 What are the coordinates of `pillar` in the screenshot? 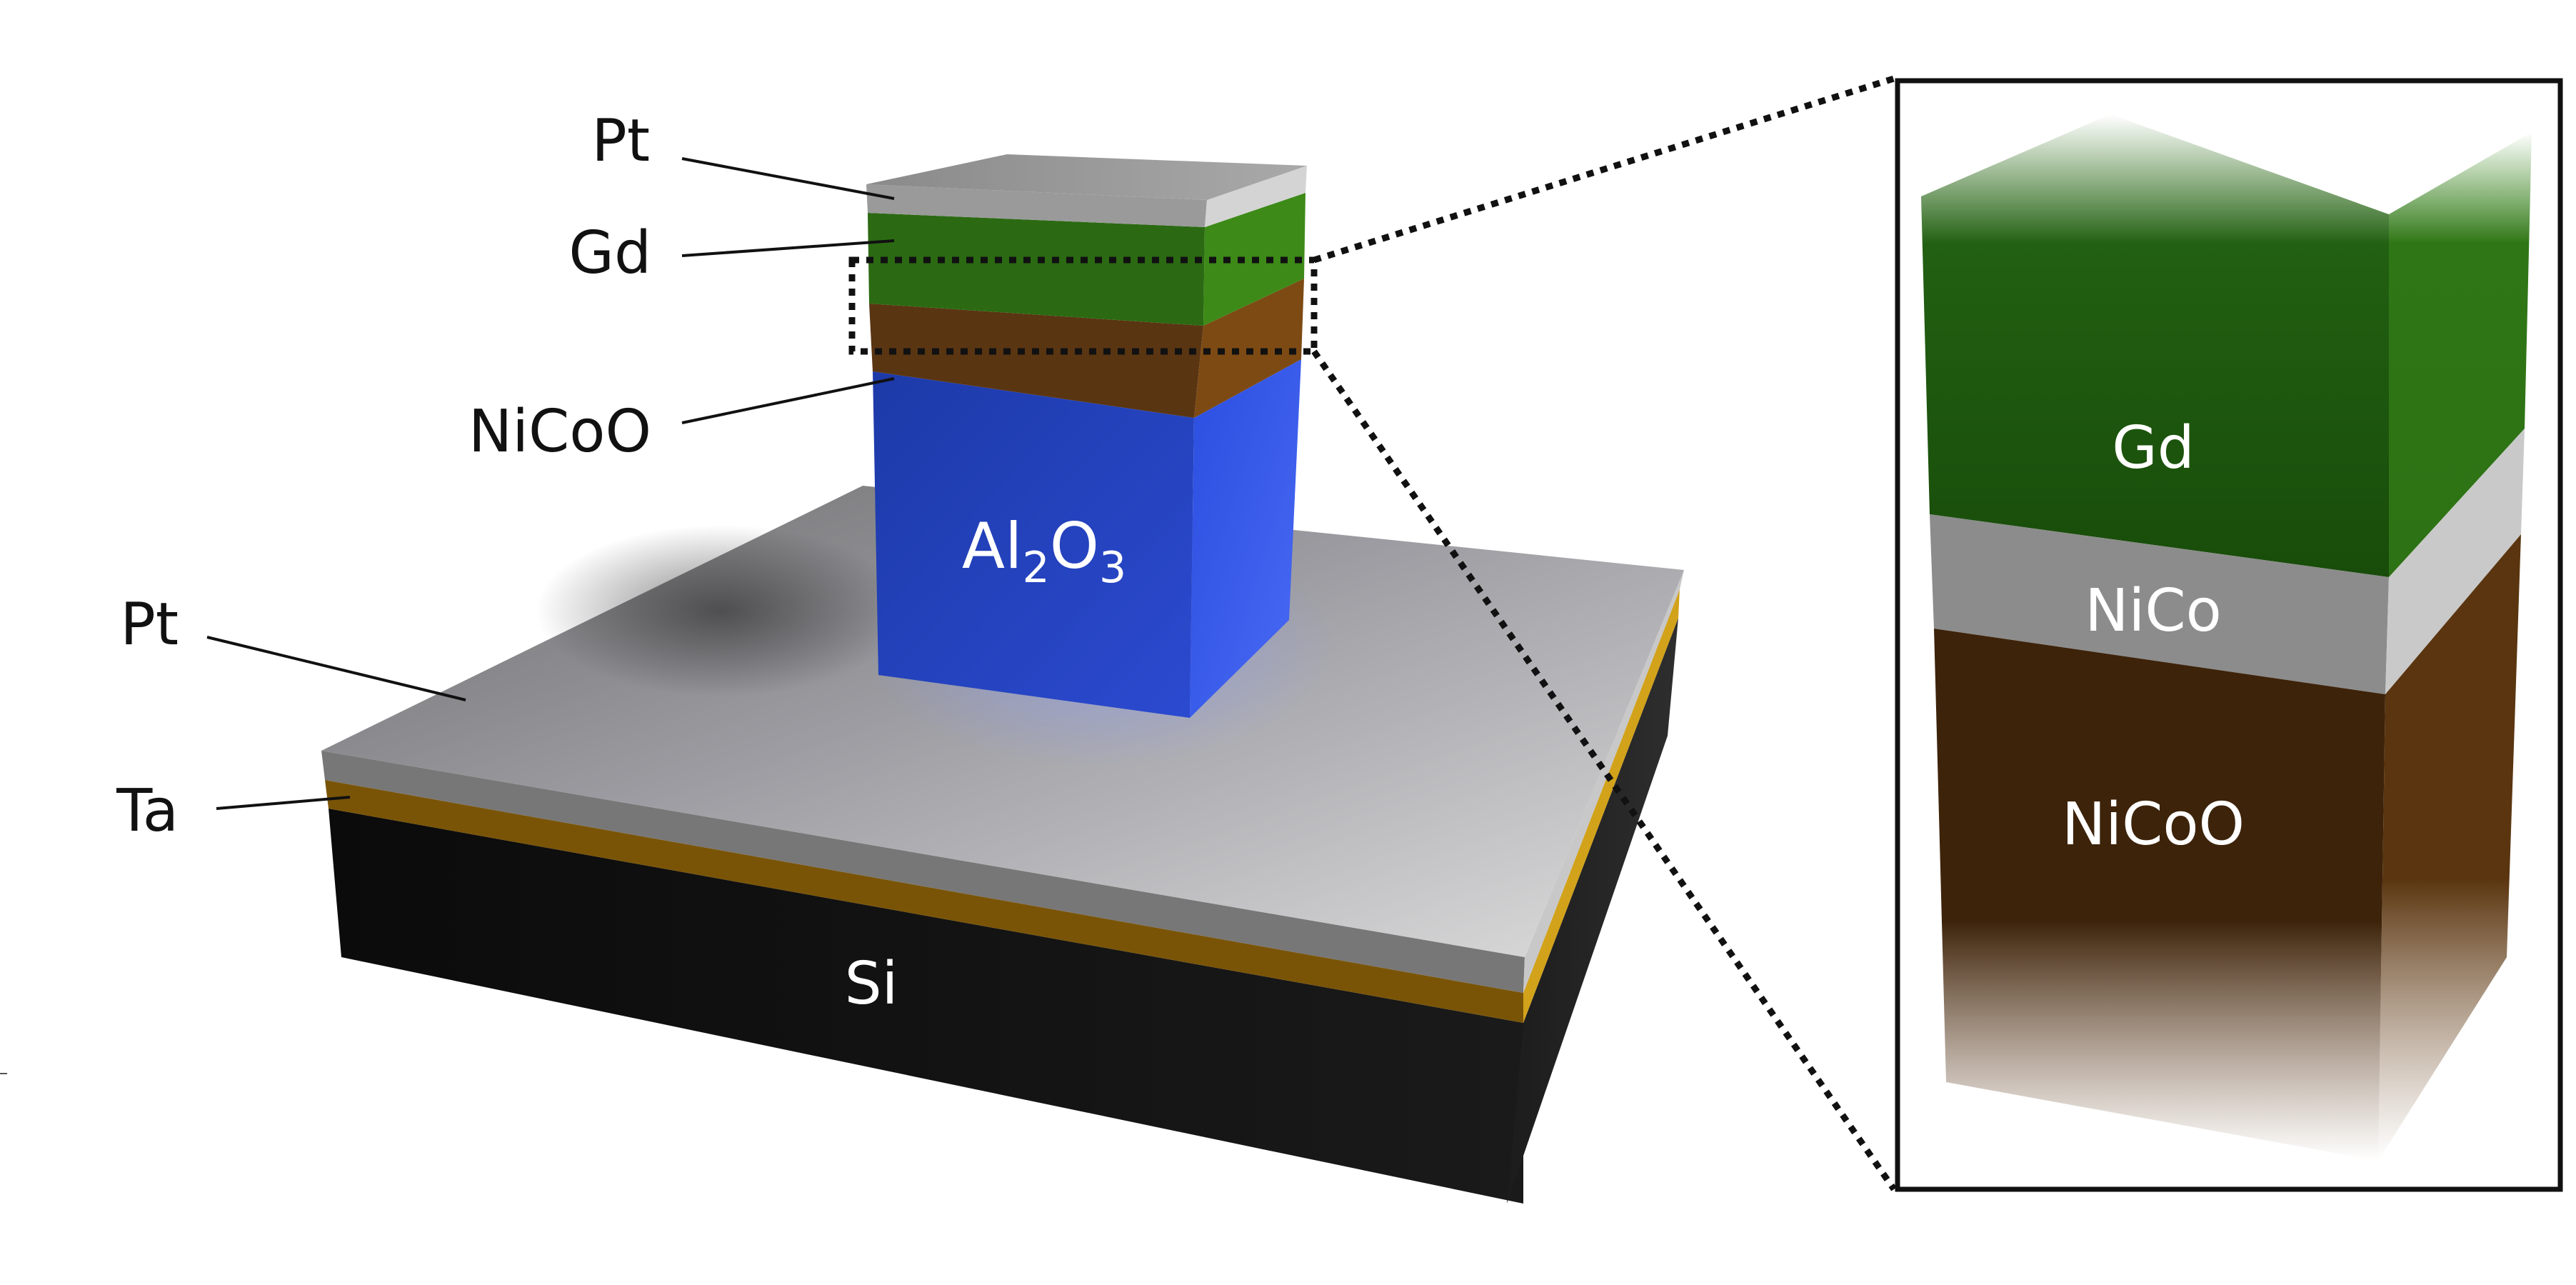 It's located at (1086, 436).